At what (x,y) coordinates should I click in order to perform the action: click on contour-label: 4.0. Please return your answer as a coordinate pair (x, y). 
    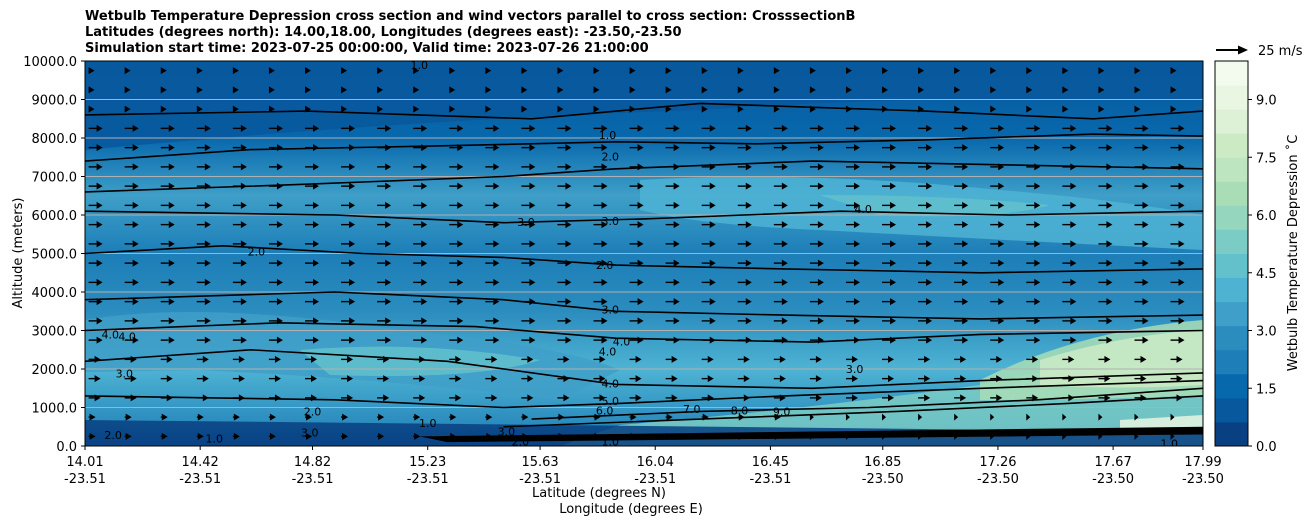
    Looking at the image, I should click on (611, 384).